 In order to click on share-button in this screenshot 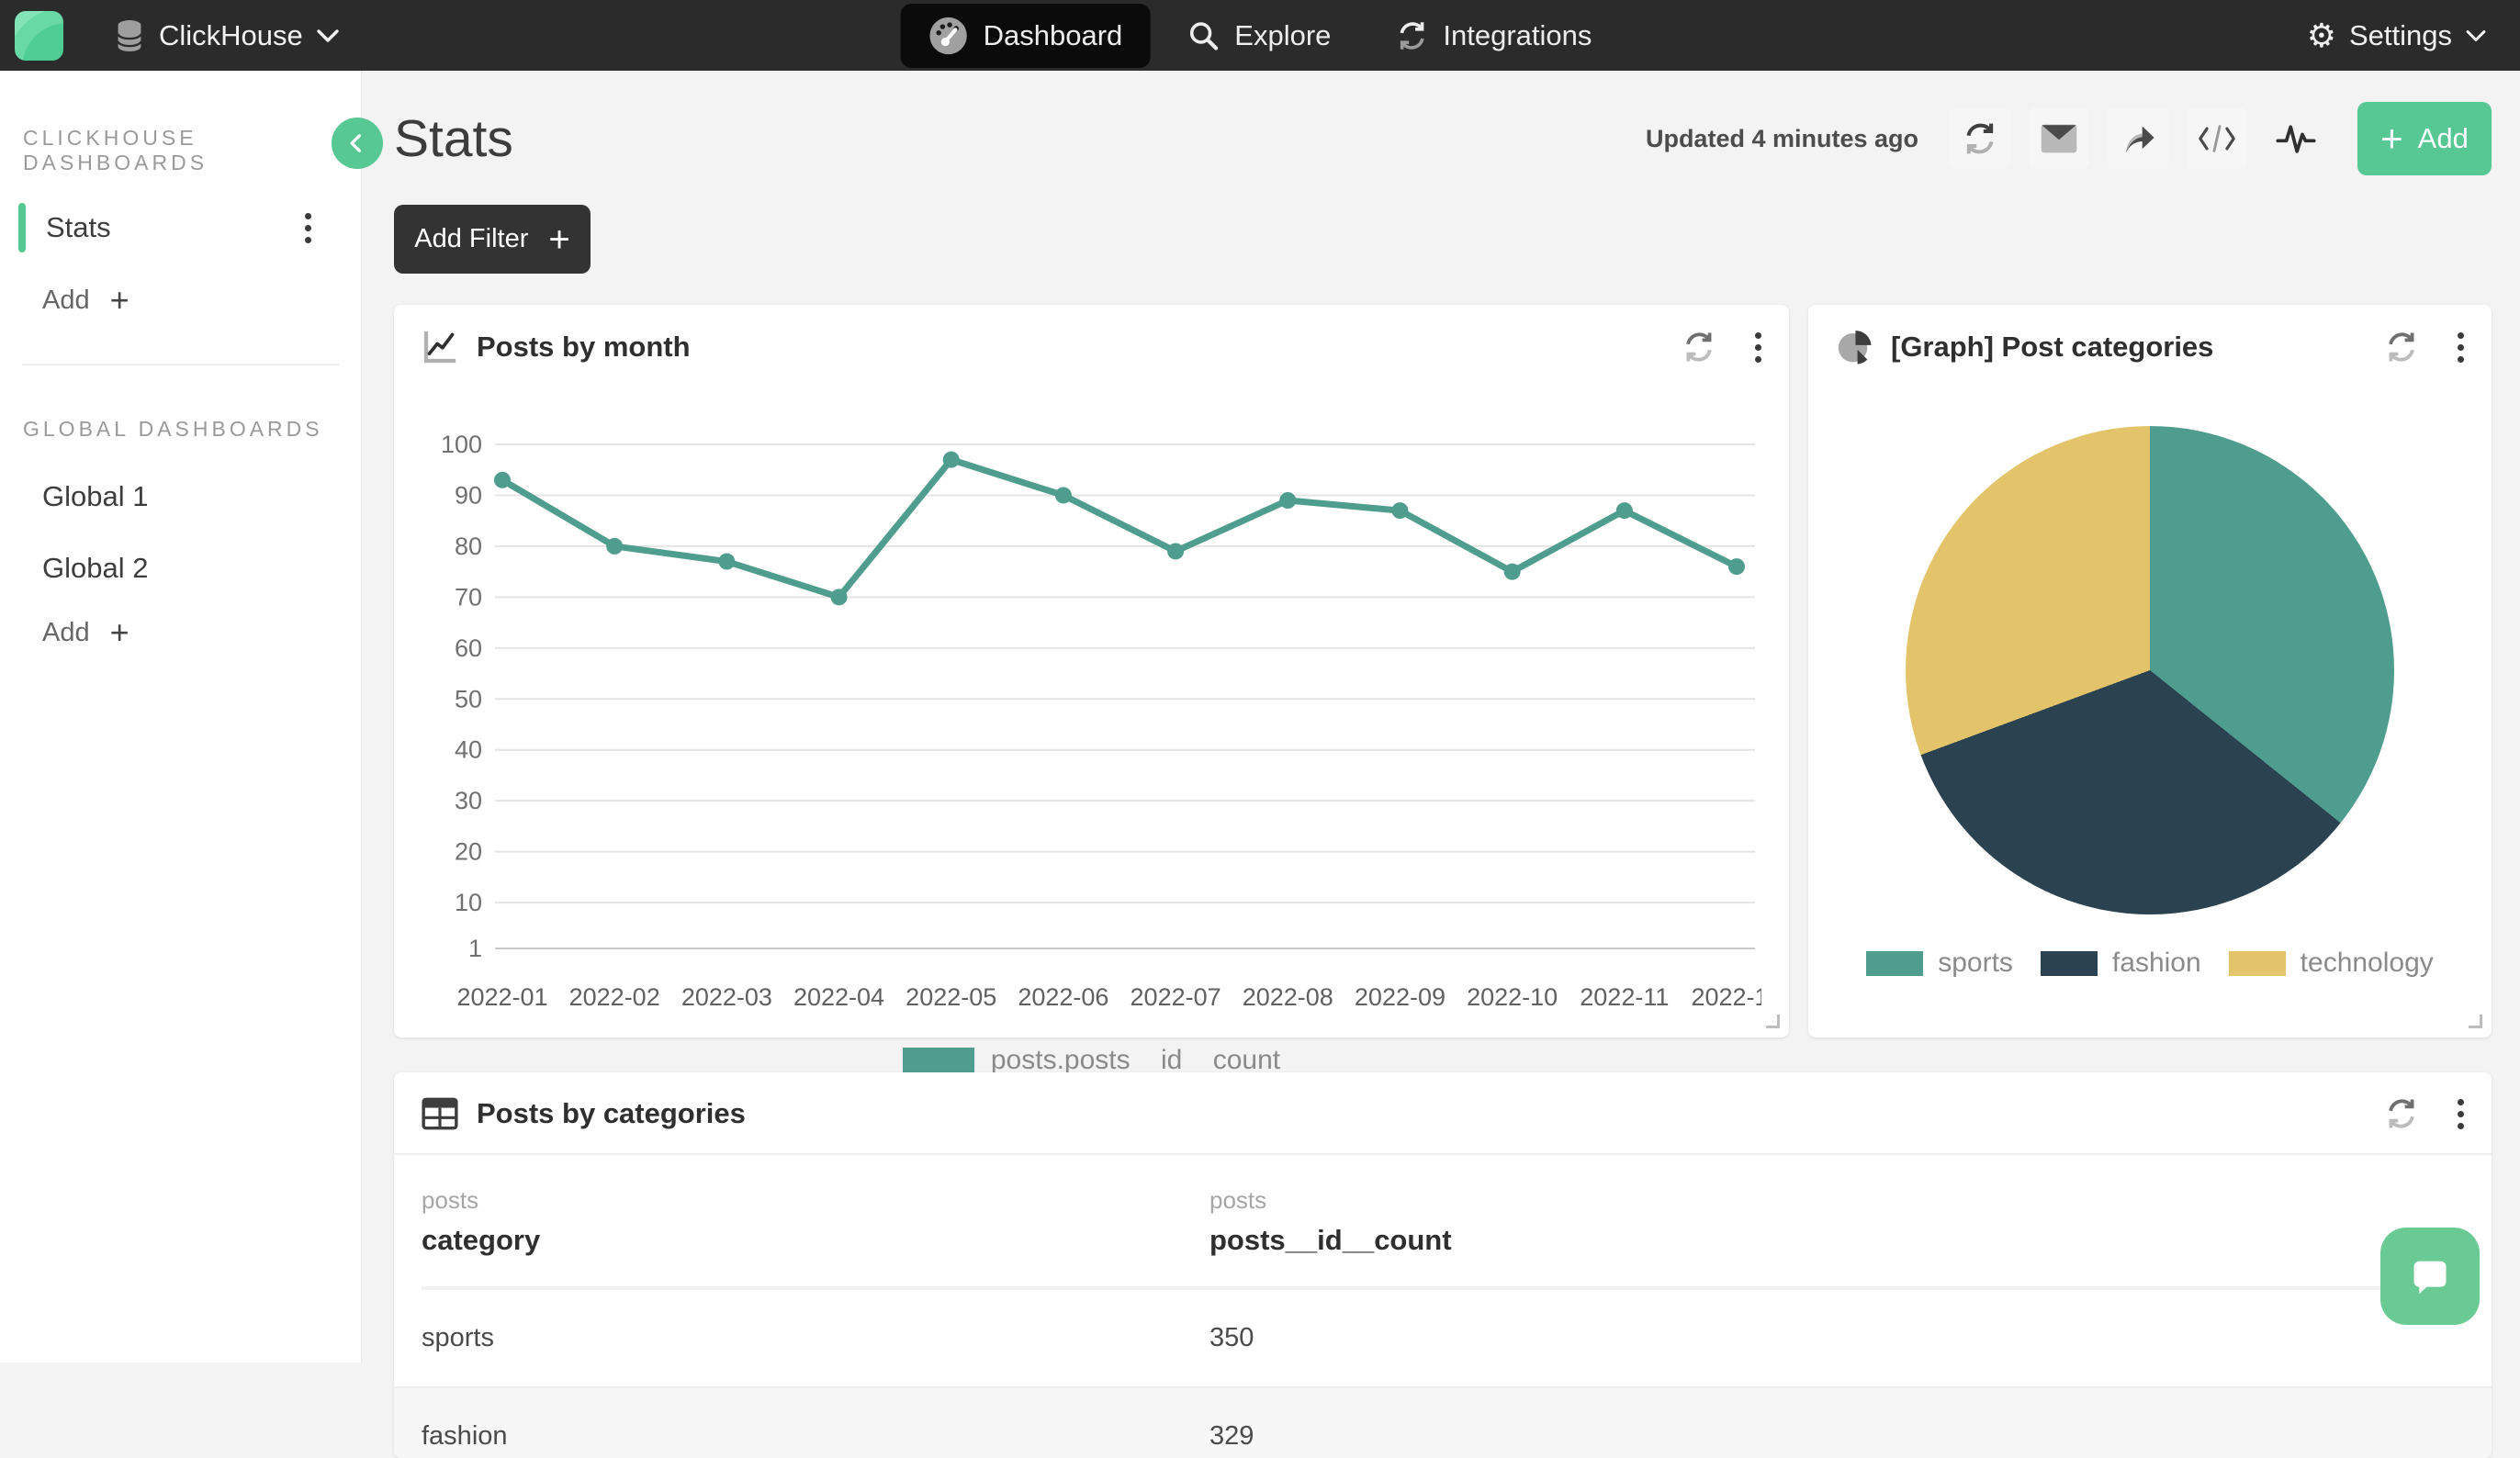, I will do `click(2138, 138)`.